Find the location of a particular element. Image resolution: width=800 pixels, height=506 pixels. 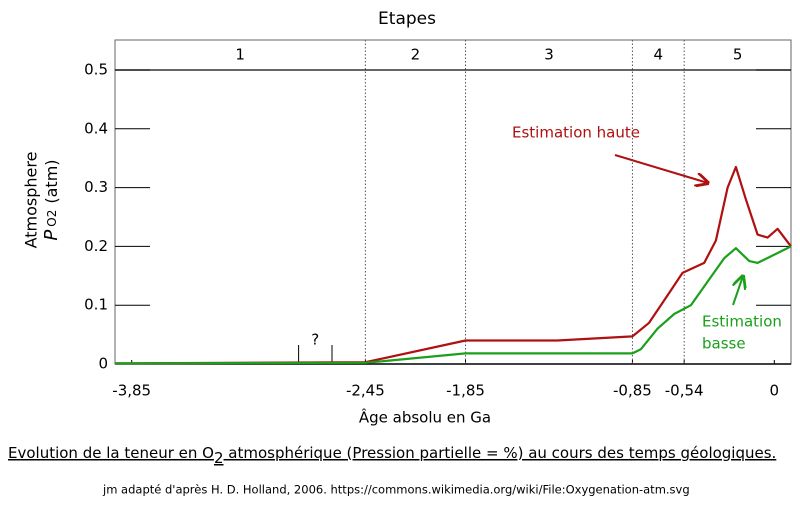

caption-start: Evolution de la teneur en O is located at coordinates (111, 453).